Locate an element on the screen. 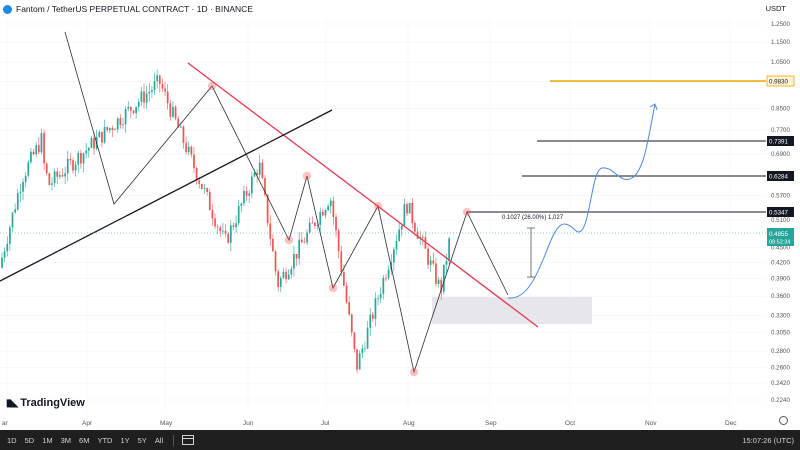  price-tick-label: 0.2800 is located at coordinates (780, 351).